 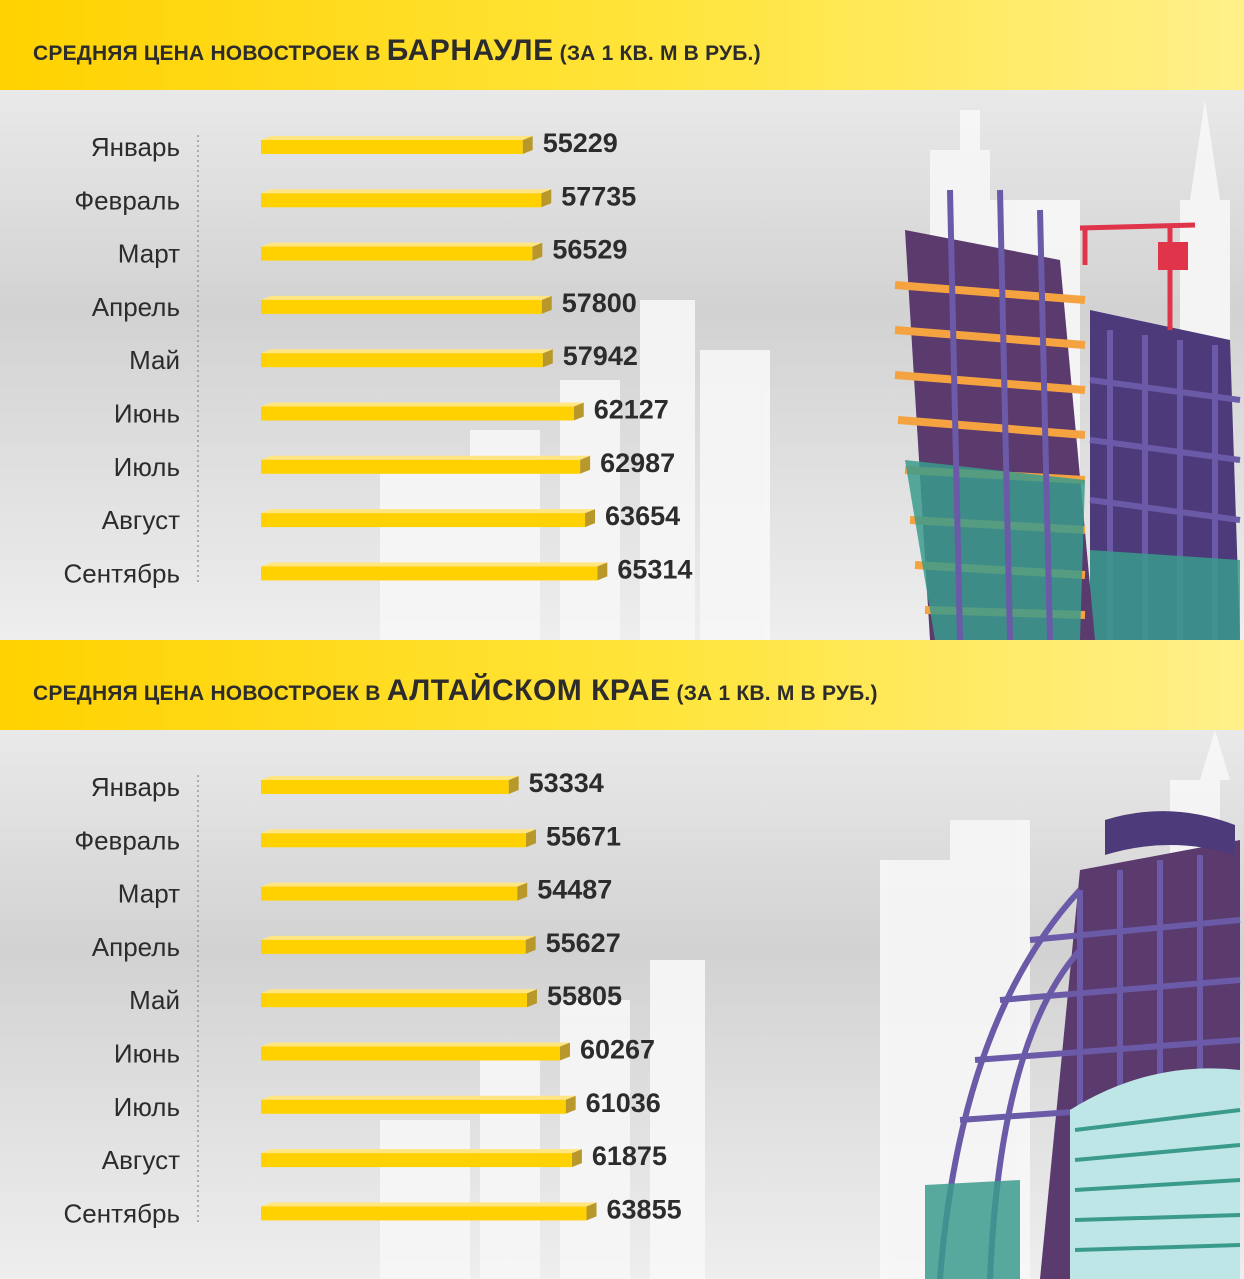 I want to click on value-label: 56529, so click(x=589, y=250).